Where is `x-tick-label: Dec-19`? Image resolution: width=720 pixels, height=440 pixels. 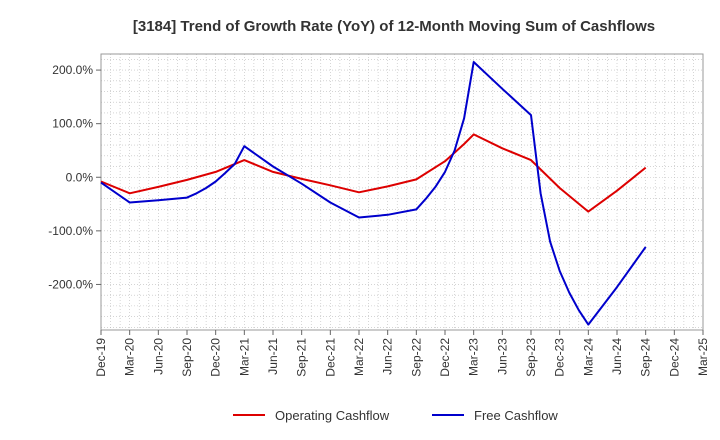
x-tick-label: Dec-19 is located at coordinates (101, 357).